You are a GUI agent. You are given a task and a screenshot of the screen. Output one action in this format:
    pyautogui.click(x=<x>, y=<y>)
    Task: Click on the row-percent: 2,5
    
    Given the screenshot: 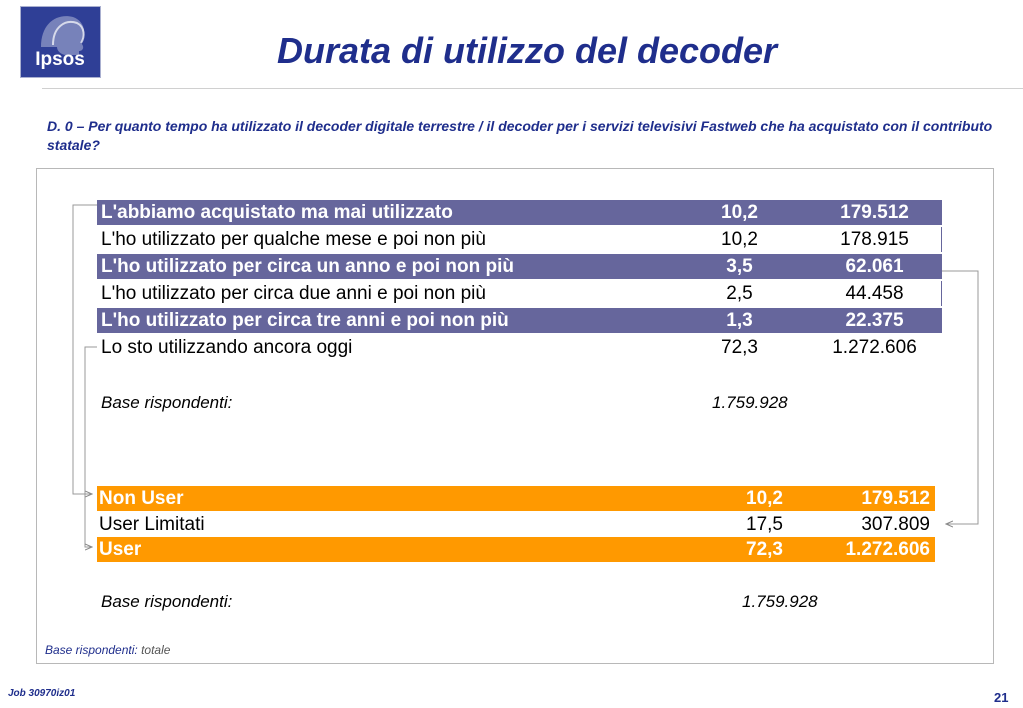 What is the action you would take?
    pyautogui.click(x=739, y=293)
    